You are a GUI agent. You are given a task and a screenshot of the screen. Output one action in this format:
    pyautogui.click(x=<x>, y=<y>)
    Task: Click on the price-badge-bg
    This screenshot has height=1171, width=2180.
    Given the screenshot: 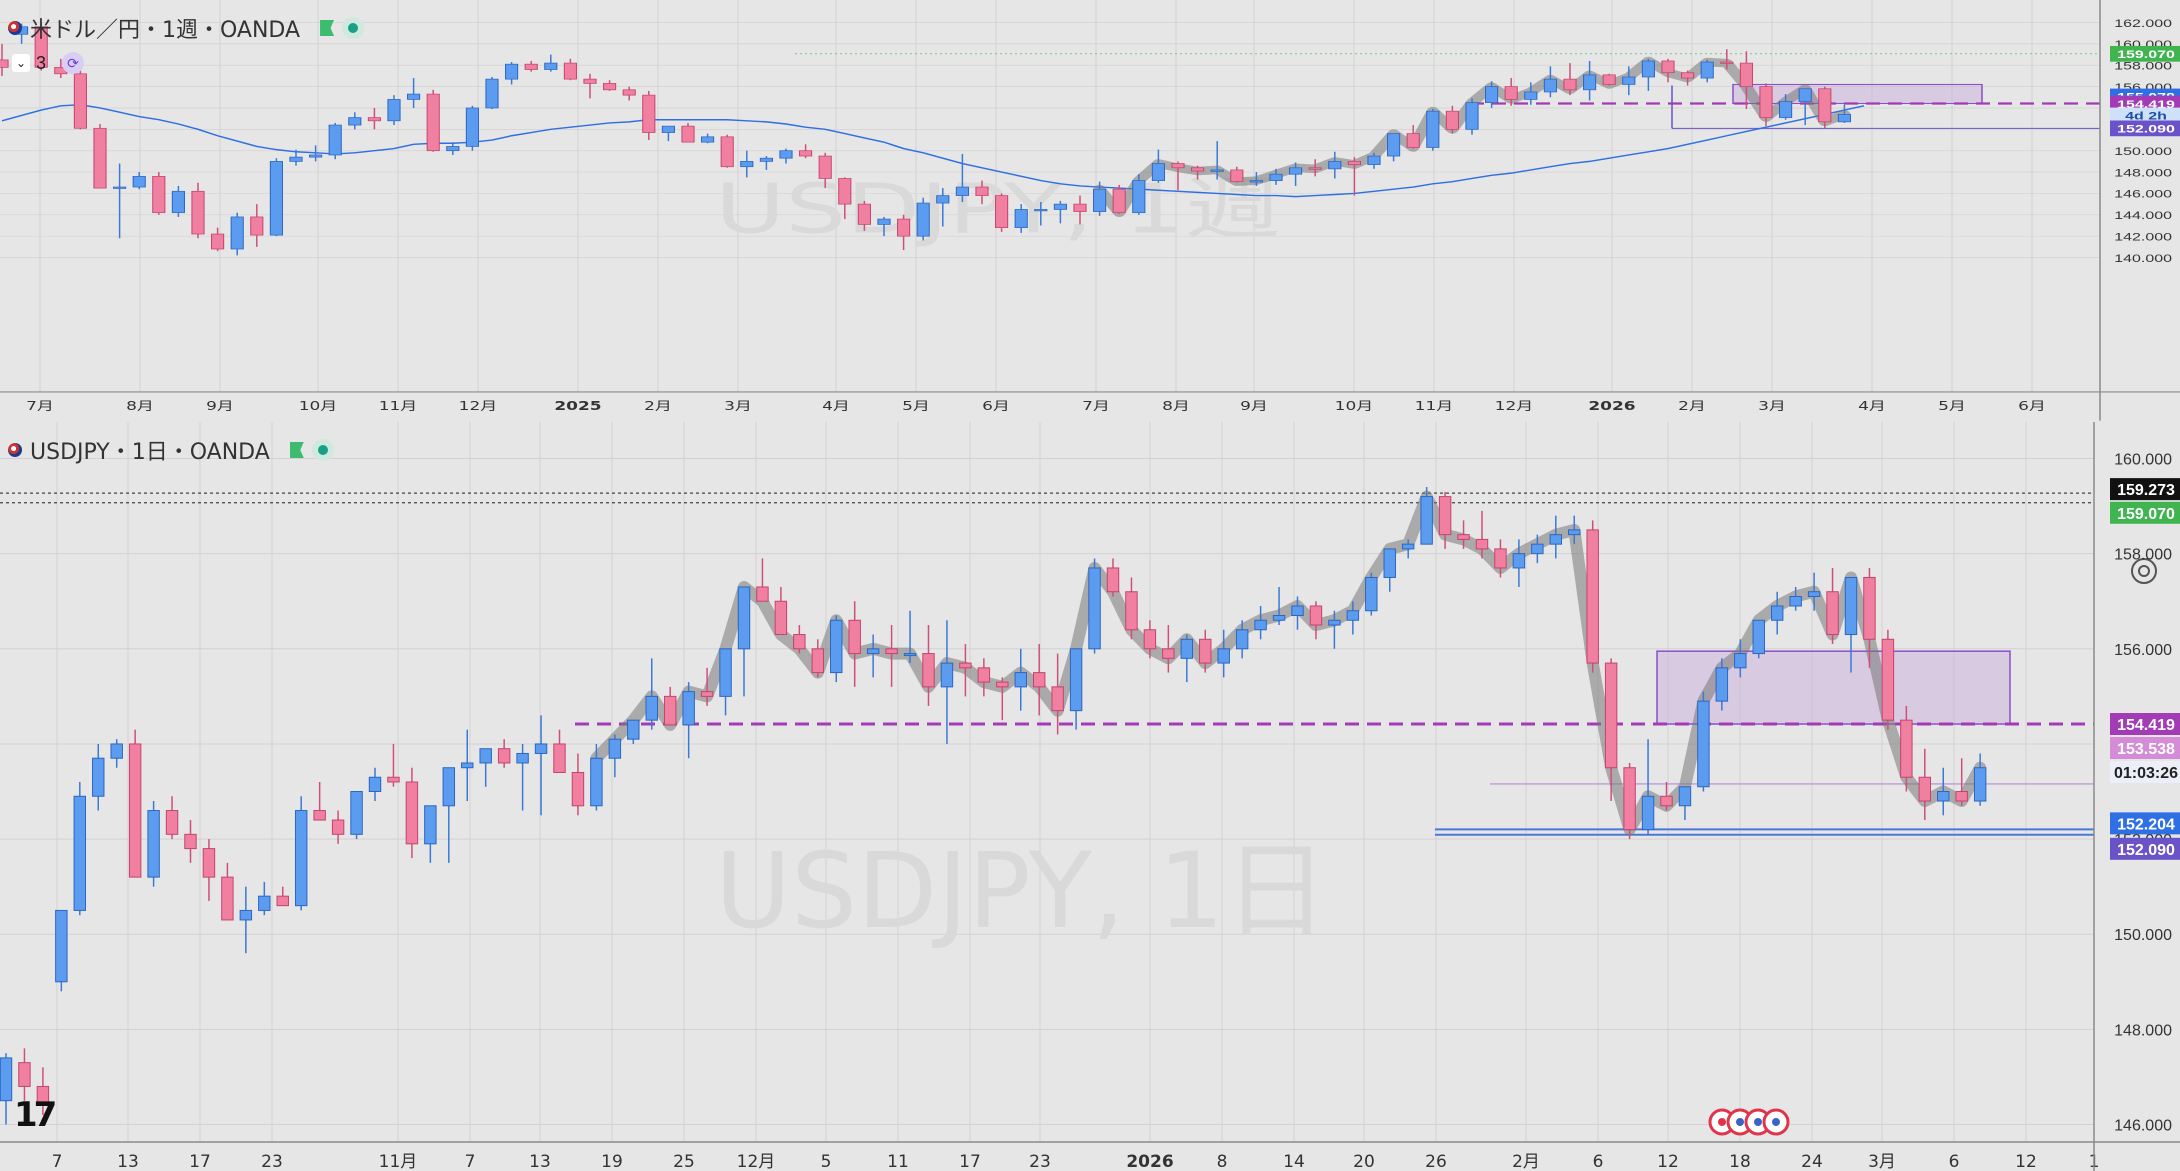 What is the action you would take?
    pyautogui.click(x=2145, y=748)
    